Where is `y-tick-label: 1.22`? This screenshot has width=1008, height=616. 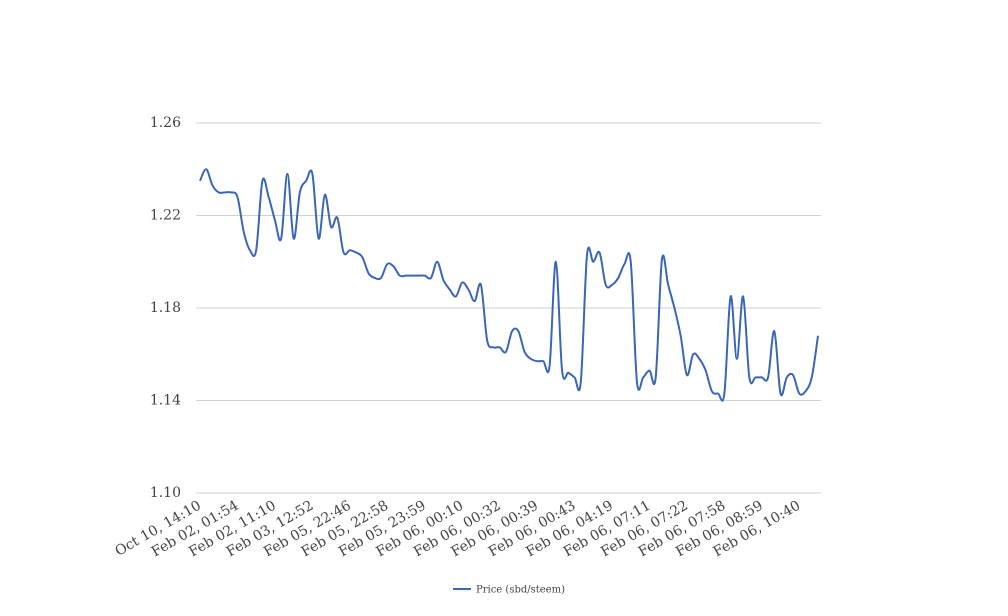
y-tick-label: 1.22 is located at coordinates (165, 216).